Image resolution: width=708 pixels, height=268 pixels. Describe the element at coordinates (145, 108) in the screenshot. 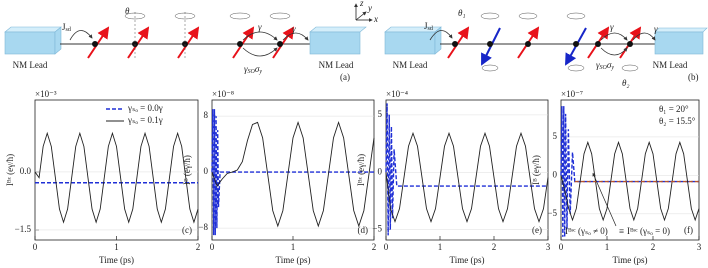

I see `legend-label: γₛₒ = 0.0γ` at that location.